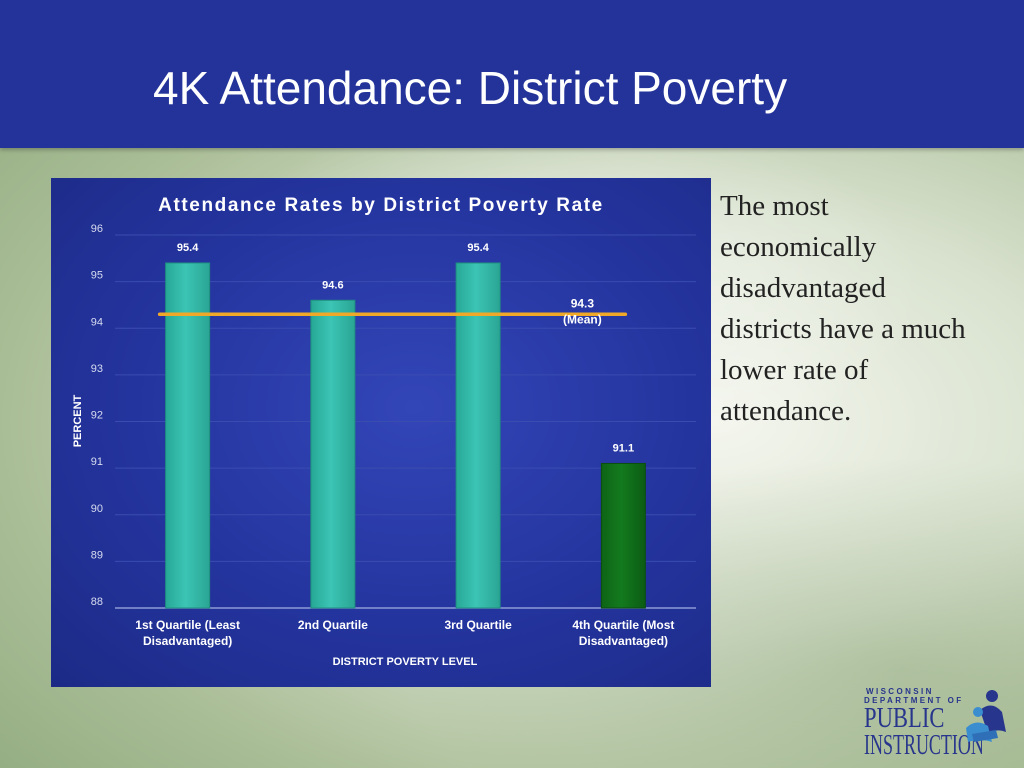  What do you see at coordinates (97, 276) in the screenshot?
I see `y-tick-label: 95` at bounding box center [97, 276].